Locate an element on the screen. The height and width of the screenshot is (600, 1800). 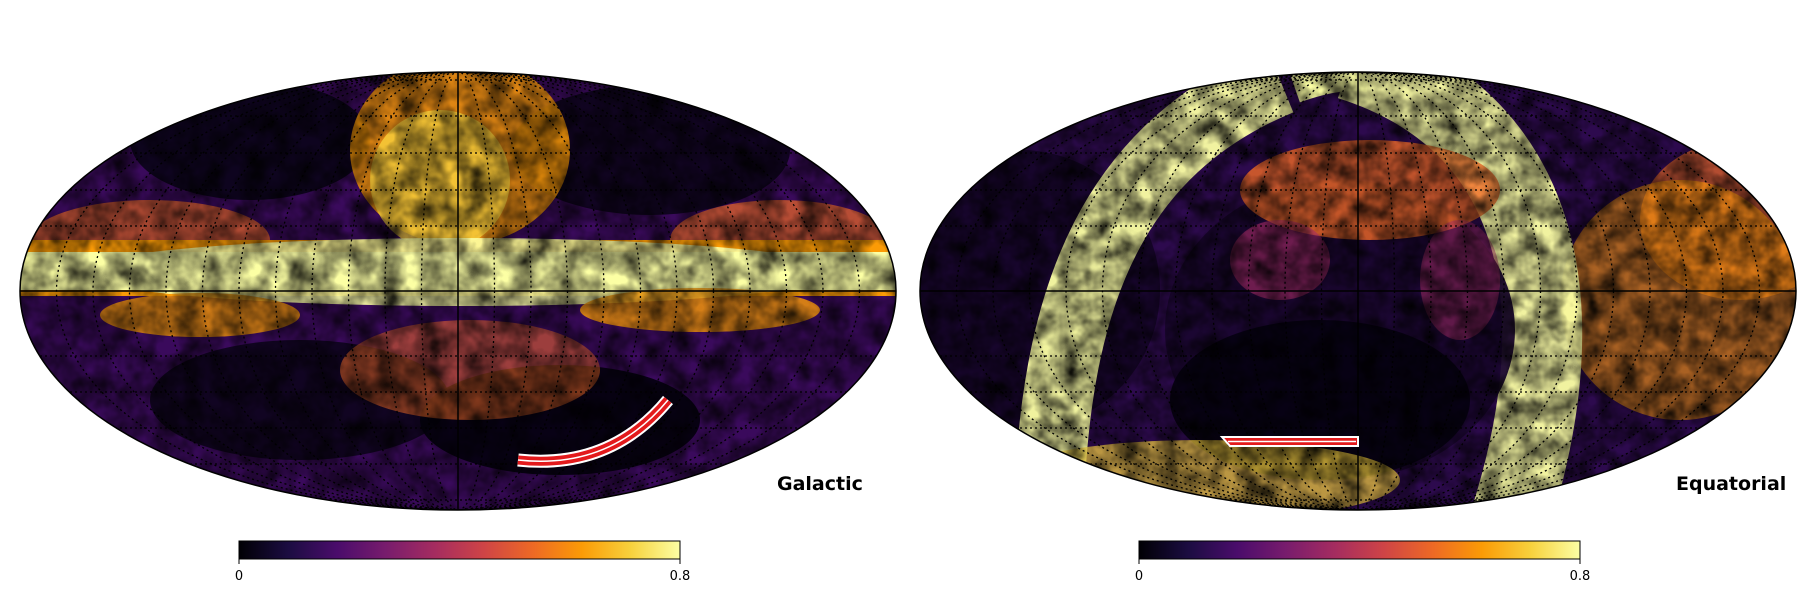
equatorial-colorbar-gradient is located at coordinates (1359, 550).